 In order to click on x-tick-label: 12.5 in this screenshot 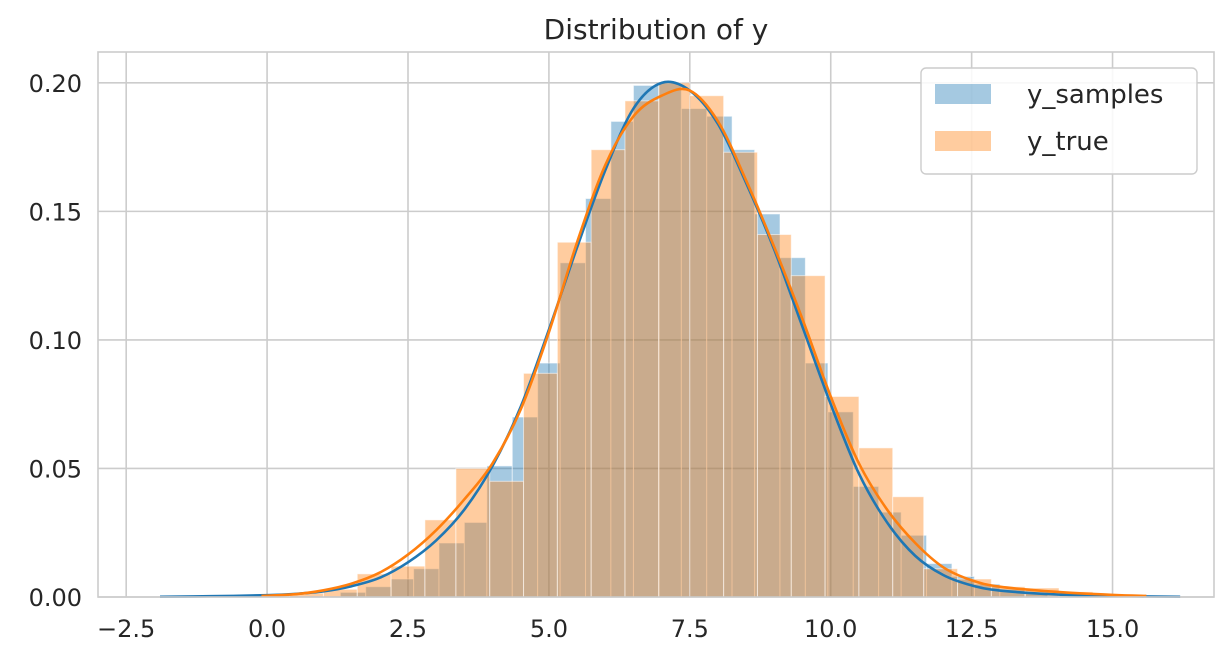, I will do `click(971, 629)`.